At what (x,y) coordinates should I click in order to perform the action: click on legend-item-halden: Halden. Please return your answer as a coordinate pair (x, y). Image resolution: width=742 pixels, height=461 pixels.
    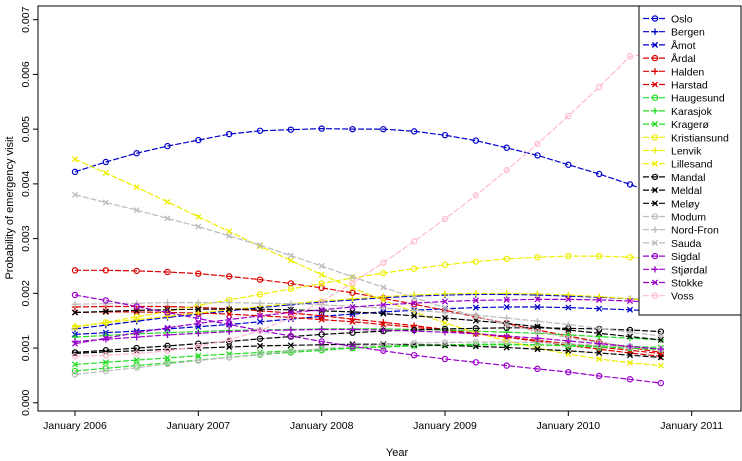
    Looking at the image, I should click on (673, 72).